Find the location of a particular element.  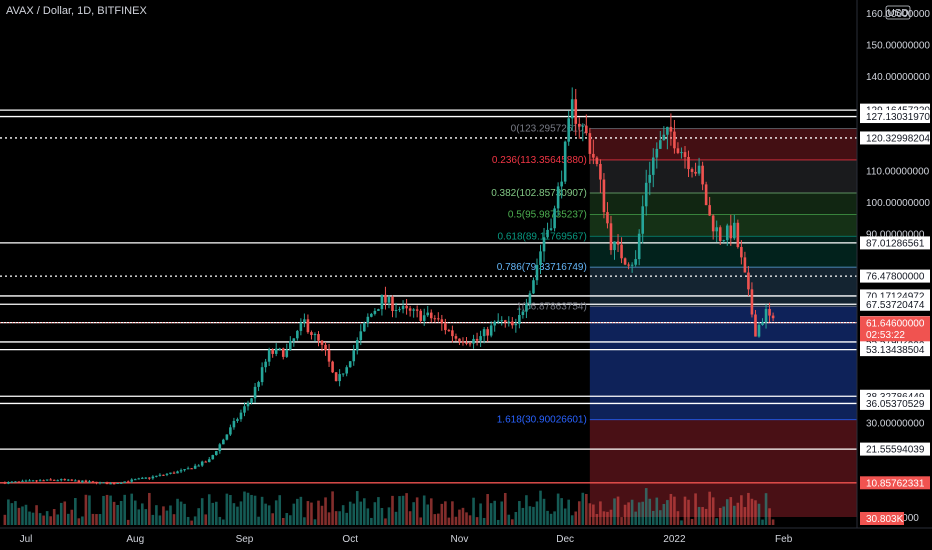

level-tag-label: 76.47800000 is located at coordinates (895, 277).